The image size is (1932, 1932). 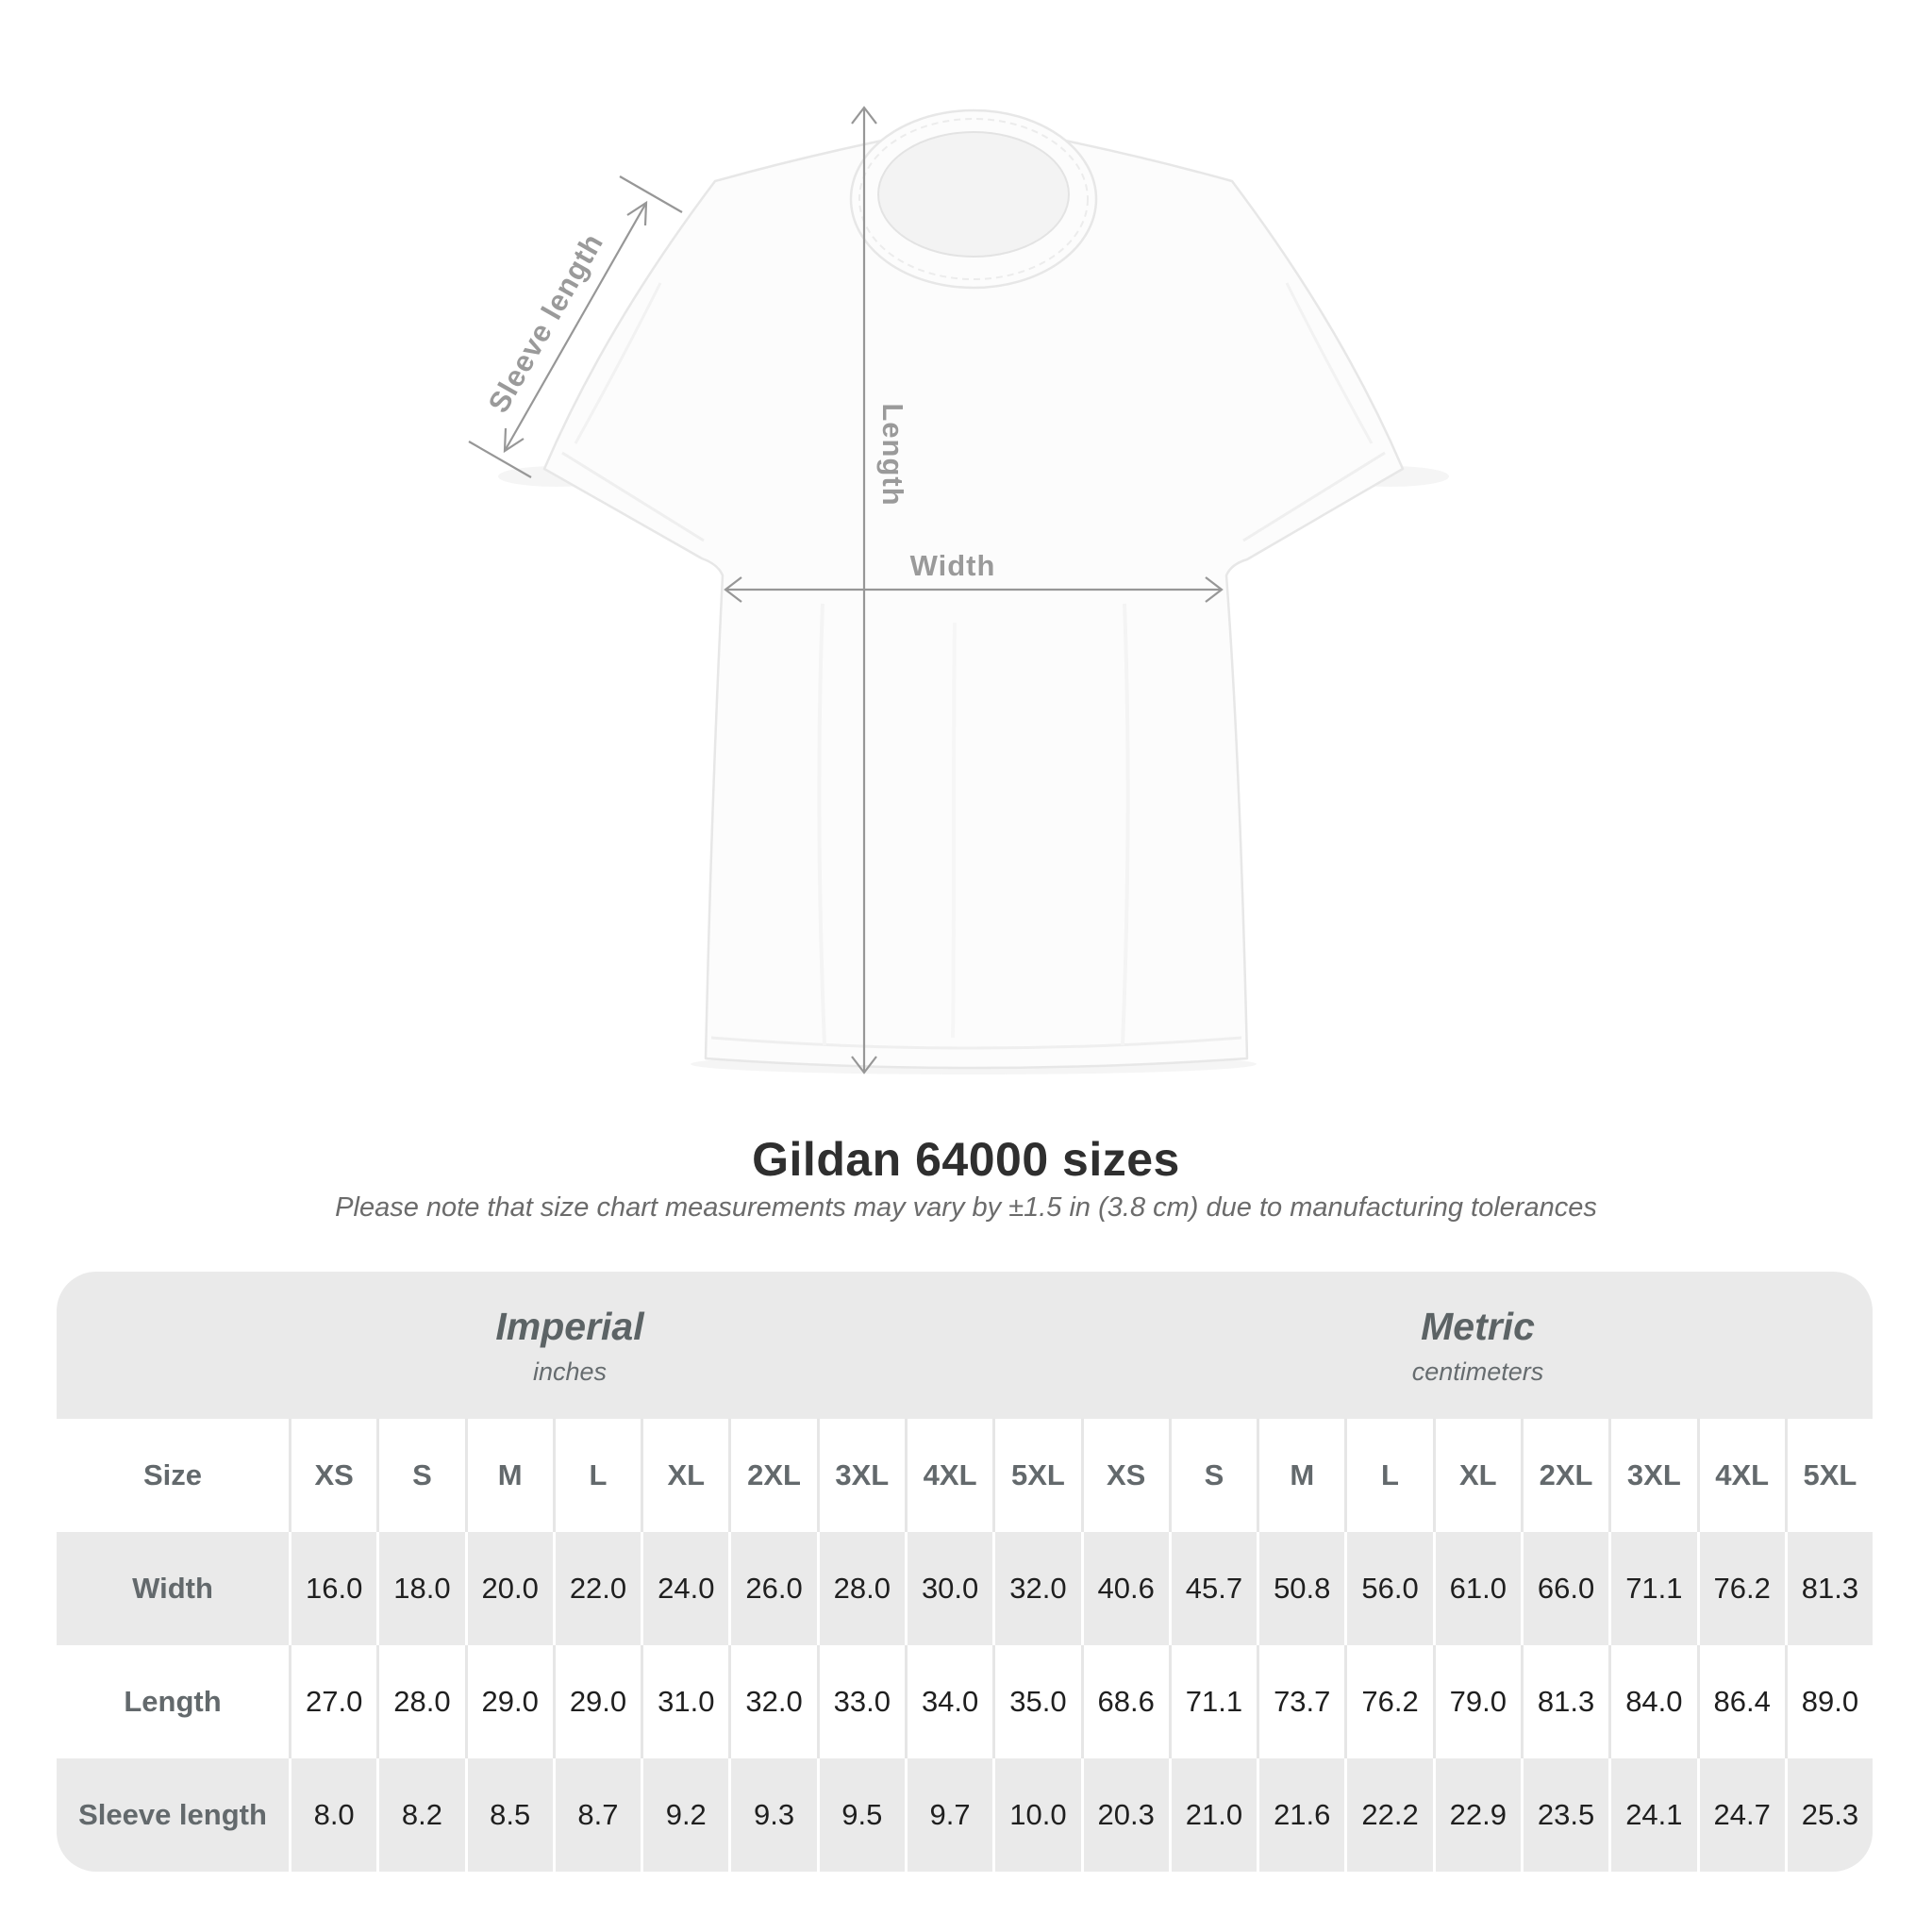 What do you see at coordinates (1829, 1701) in the screenshot?
I see `length-value: 89.0` at bounding box center [1829, 1701].